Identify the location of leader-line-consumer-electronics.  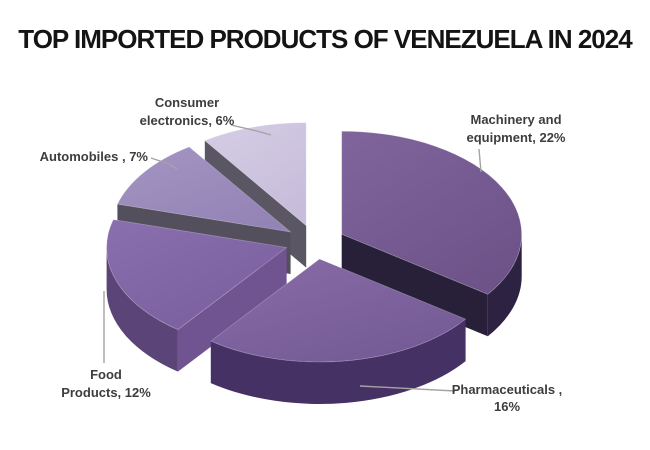
(251, 130).